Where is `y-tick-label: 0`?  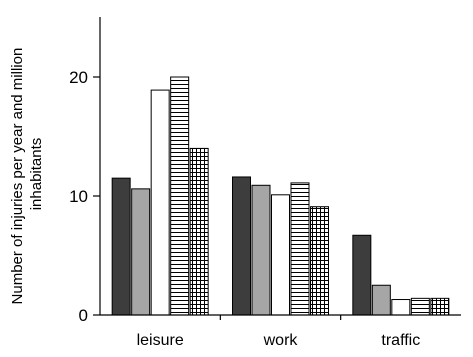
y-tick-label: 0 is located at coordinates (83, 315).